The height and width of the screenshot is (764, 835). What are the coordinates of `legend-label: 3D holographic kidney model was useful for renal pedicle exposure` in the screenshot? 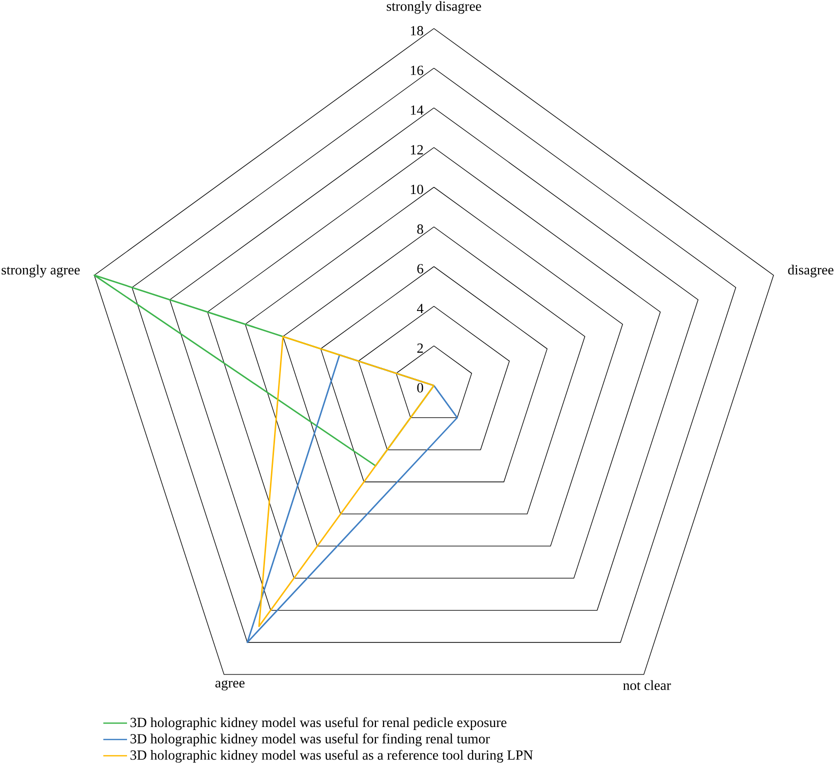 It's located at (318, 723).